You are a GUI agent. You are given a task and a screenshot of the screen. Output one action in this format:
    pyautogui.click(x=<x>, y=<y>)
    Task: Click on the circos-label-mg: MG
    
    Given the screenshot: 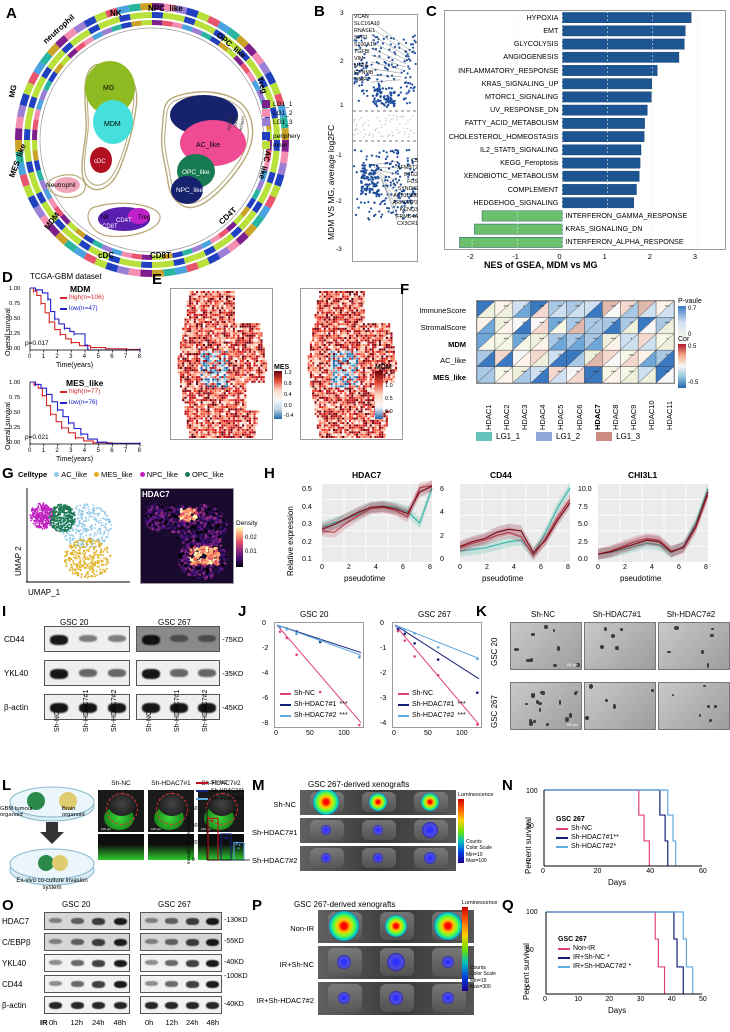 What is the action you would take?
    pyautogui.click(x=12, y=91)
    